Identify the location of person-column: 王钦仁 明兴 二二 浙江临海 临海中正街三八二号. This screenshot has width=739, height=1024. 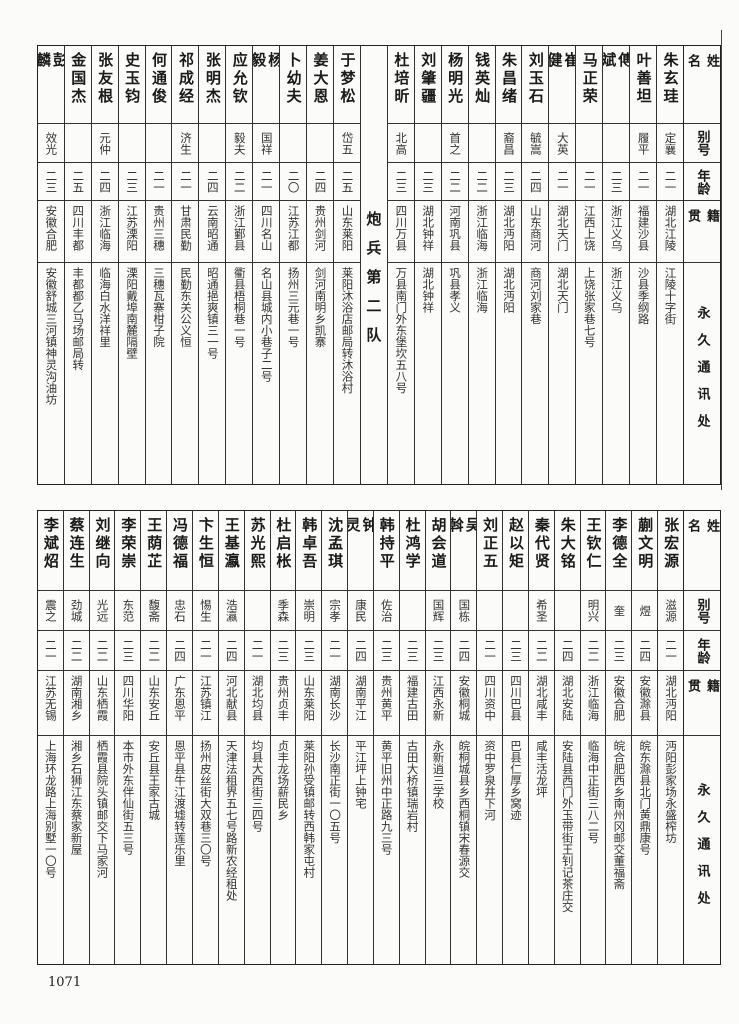
(592, 737).